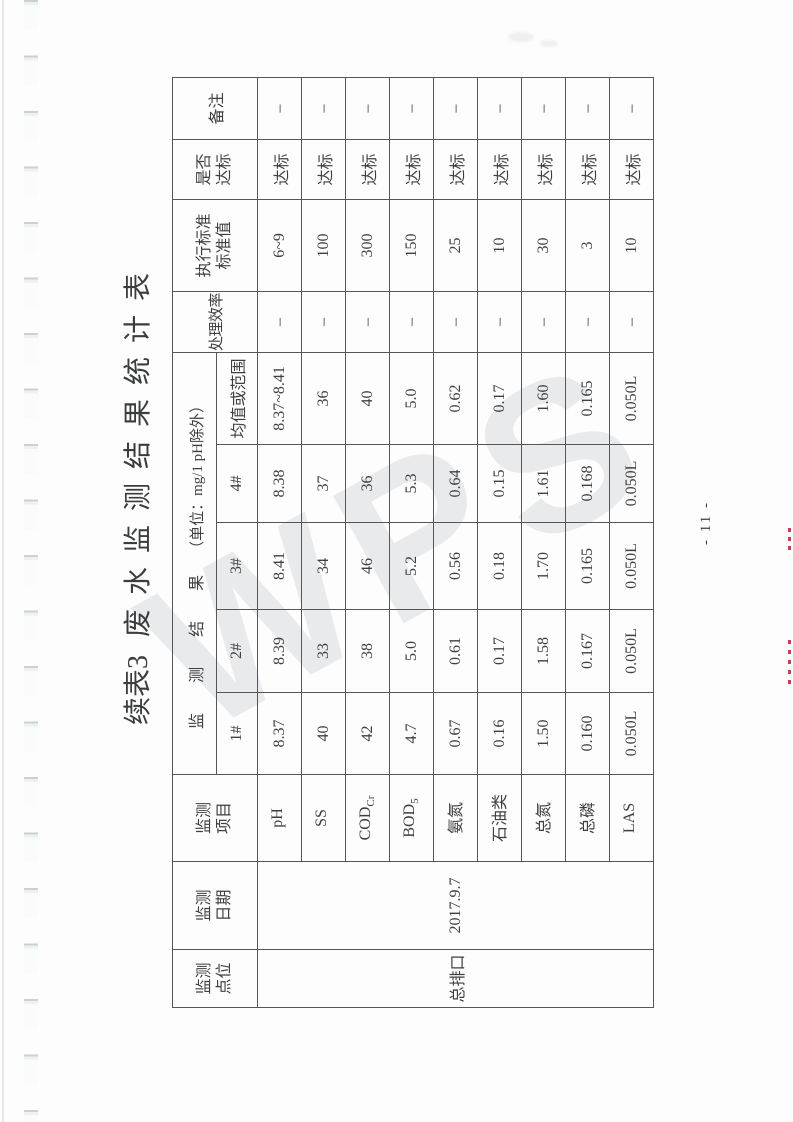 This screenshot has height=1122, width=793. Describe the element at coordinates (279, 483) in the screenshot. I see `value-cell: 8.38` at that location.